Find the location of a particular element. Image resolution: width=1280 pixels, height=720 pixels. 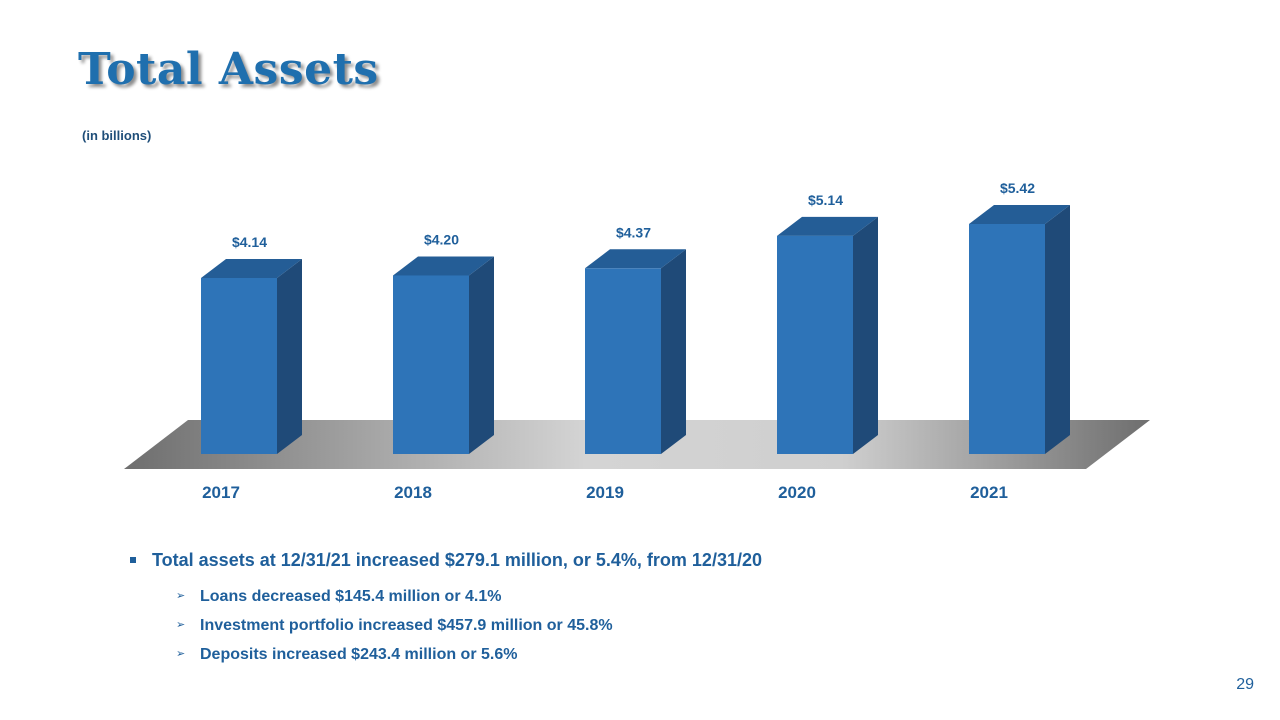

bar-2018 is located at coordinates (443, 355).